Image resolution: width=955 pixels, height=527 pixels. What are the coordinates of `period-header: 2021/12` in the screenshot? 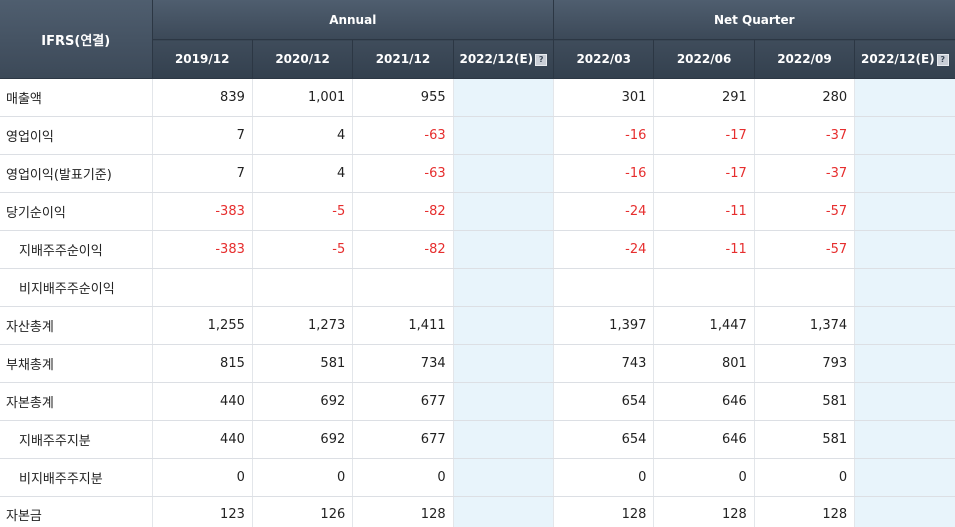 It's located at (403, 59).